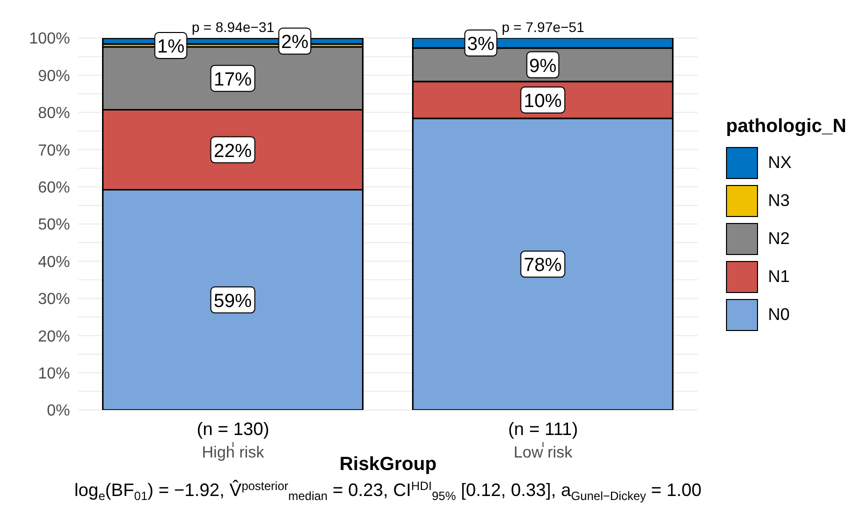 This screenshot has height=517, width=850. Describe the element at coordinates (779, 315) in the screenshot. I see `legend-label: N0` at that location.